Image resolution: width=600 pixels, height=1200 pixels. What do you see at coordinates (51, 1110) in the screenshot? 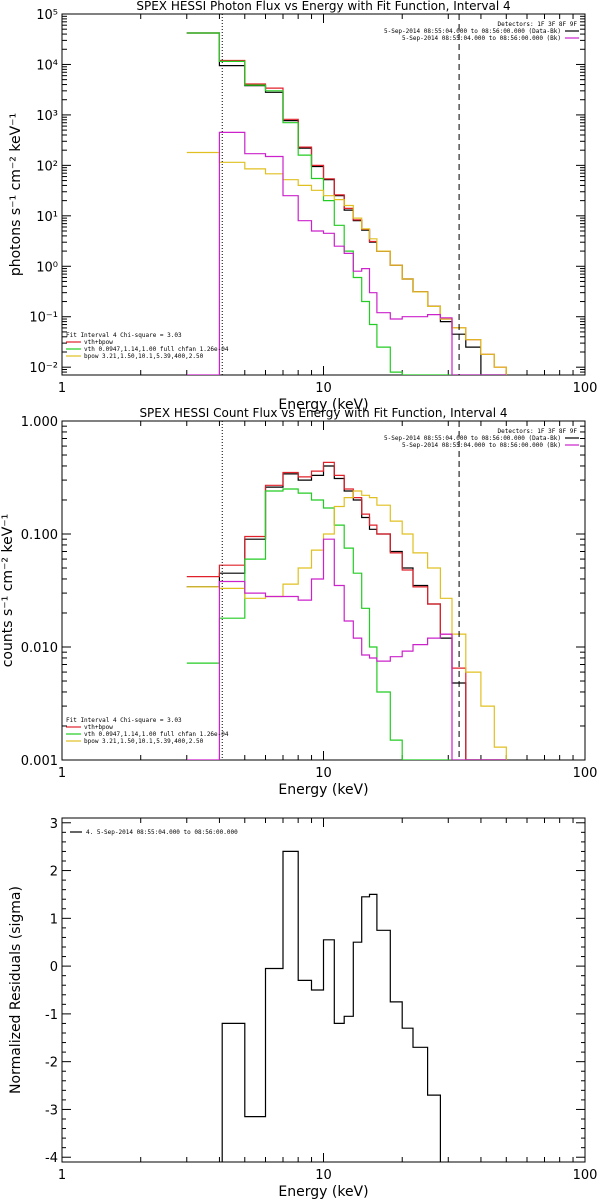
I see `y-tick-label: -3` at bounding box center [51, 1110].